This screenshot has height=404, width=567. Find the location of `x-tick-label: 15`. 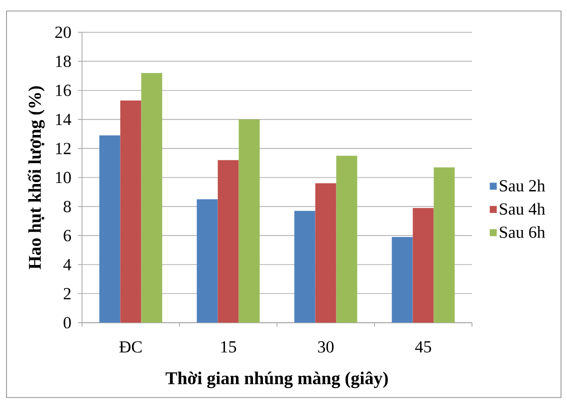

x-tick-label: 15 is located at coordinates (228, 347).